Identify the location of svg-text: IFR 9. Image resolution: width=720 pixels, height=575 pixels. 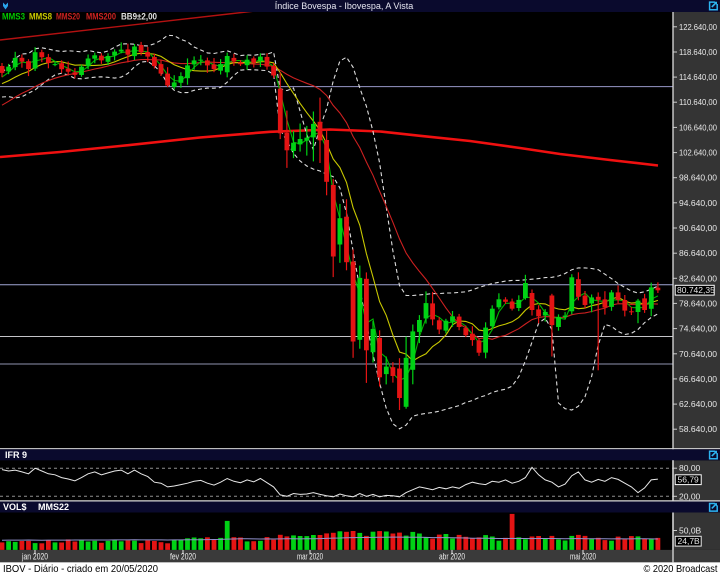
(16, 455).